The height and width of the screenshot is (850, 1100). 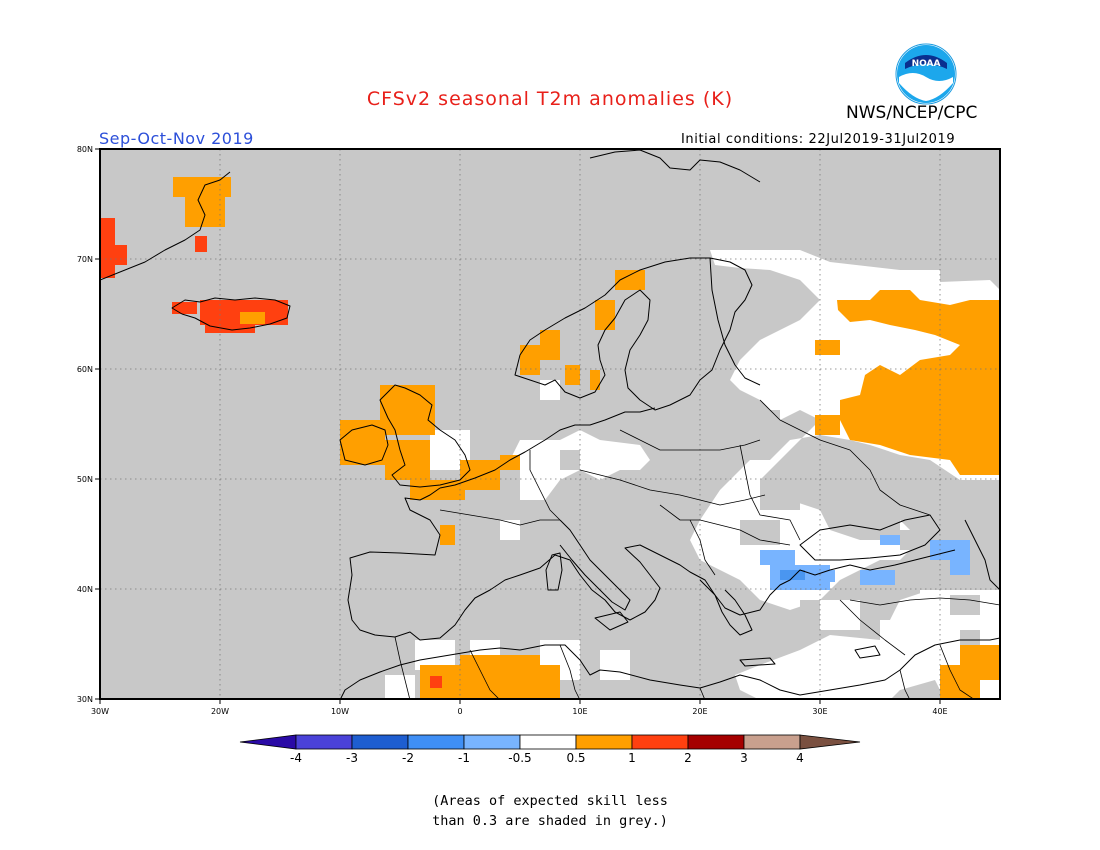 What do you see at coordinates (926, 64) in the screenshot?
I see `svg-text: NOAA` at bounding box center [926, 64].